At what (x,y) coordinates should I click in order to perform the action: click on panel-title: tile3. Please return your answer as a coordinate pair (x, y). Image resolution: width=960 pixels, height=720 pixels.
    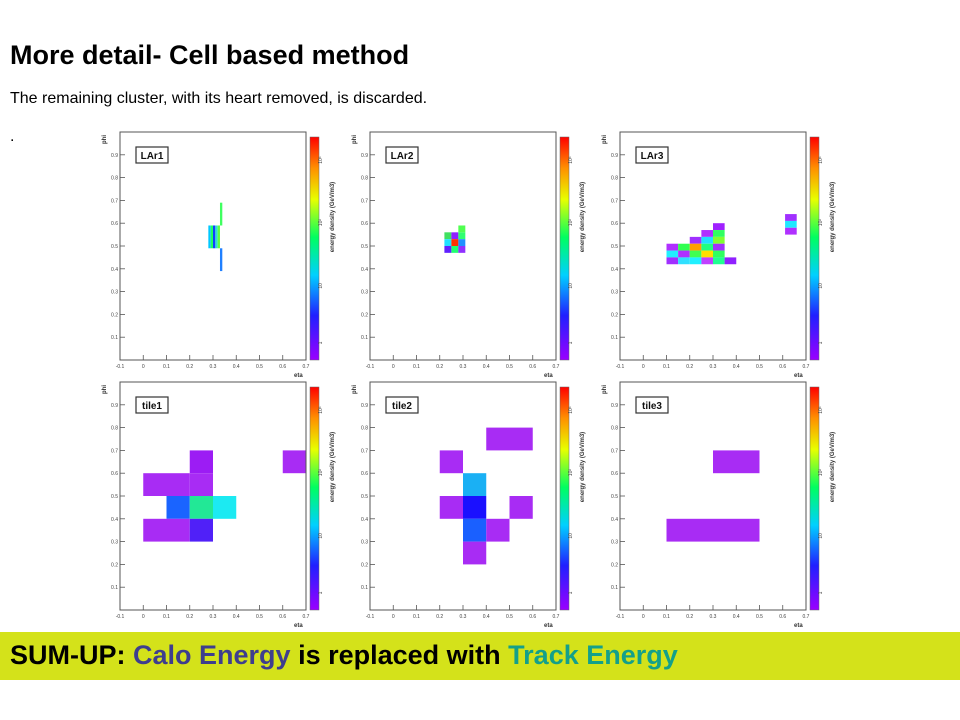
    Looking at the image, I should click on (652, 406).